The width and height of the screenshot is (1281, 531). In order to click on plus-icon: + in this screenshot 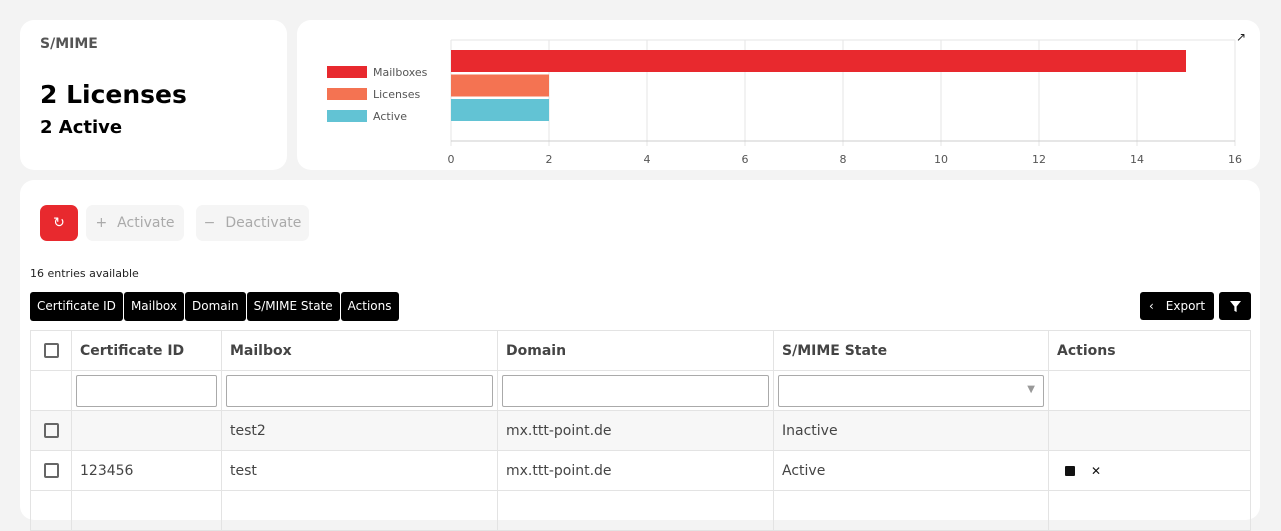, I will do `click(101, 223)`.